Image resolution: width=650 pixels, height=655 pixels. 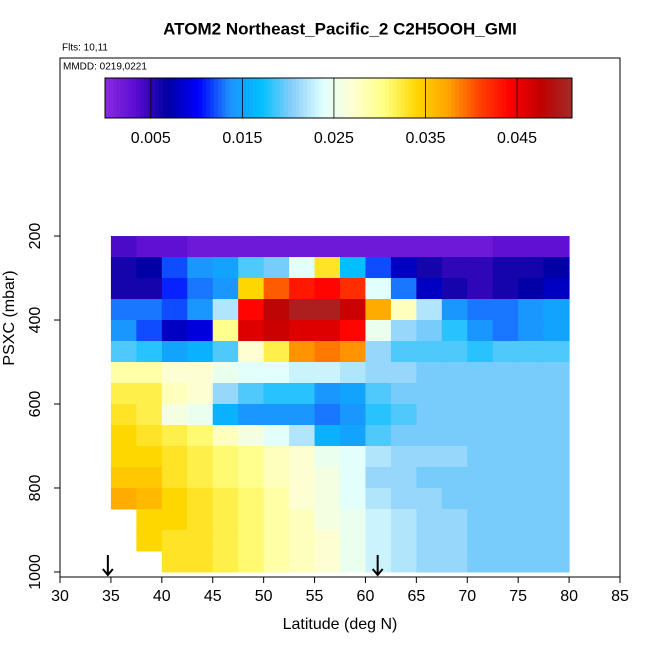 I want to click on colorbar-tick-label: 0.015, so click(x=242, y=138).